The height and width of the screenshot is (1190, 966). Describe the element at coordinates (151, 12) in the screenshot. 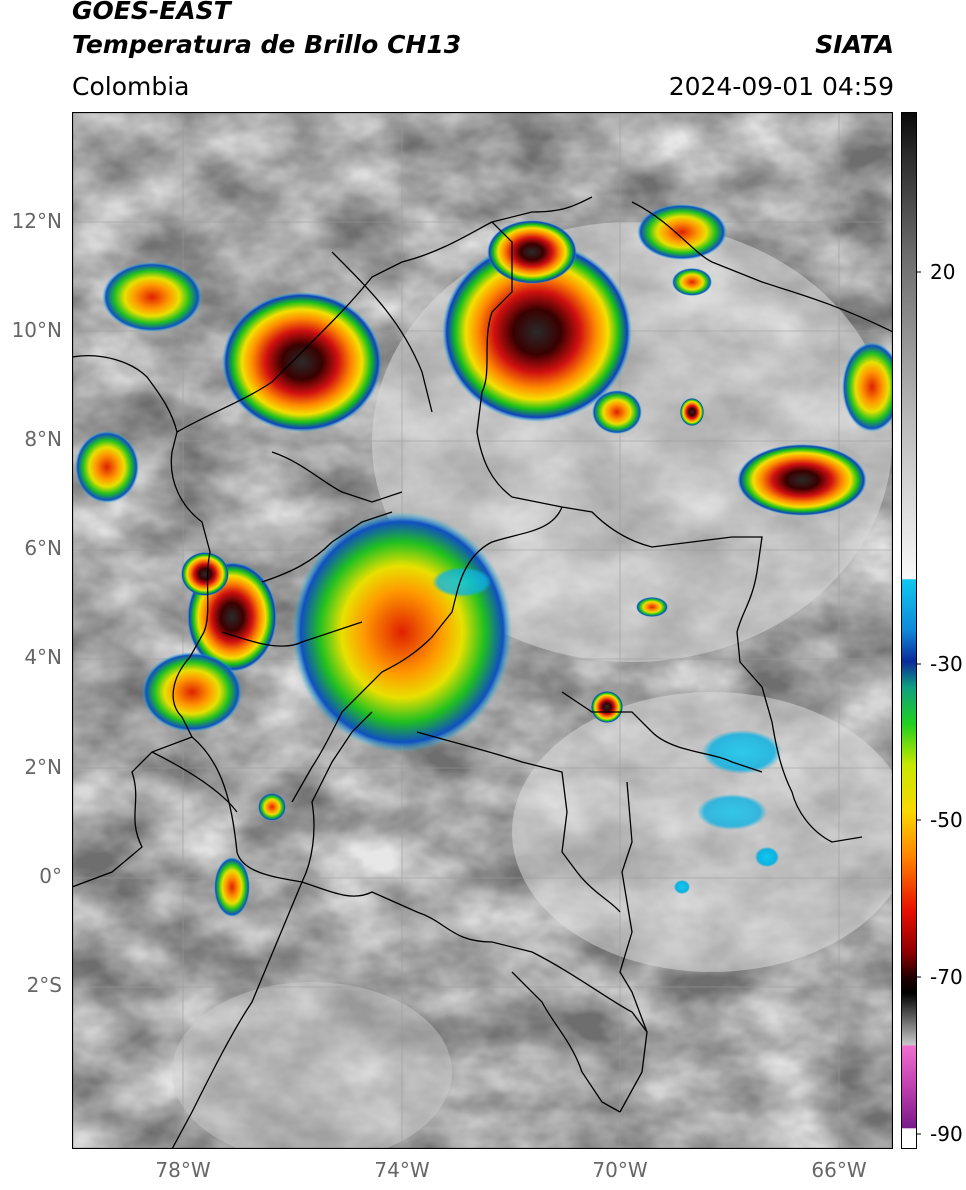

I see `satellite-title: GOES-EAST` at that location.